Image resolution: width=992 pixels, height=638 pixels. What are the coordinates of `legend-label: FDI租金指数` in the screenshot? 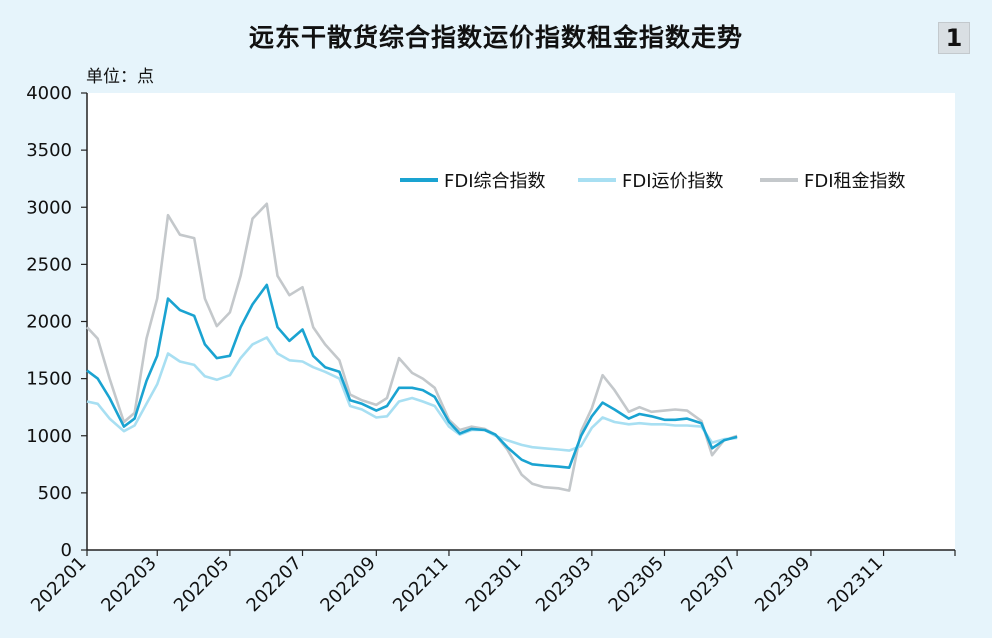 It's located at (855, 181).